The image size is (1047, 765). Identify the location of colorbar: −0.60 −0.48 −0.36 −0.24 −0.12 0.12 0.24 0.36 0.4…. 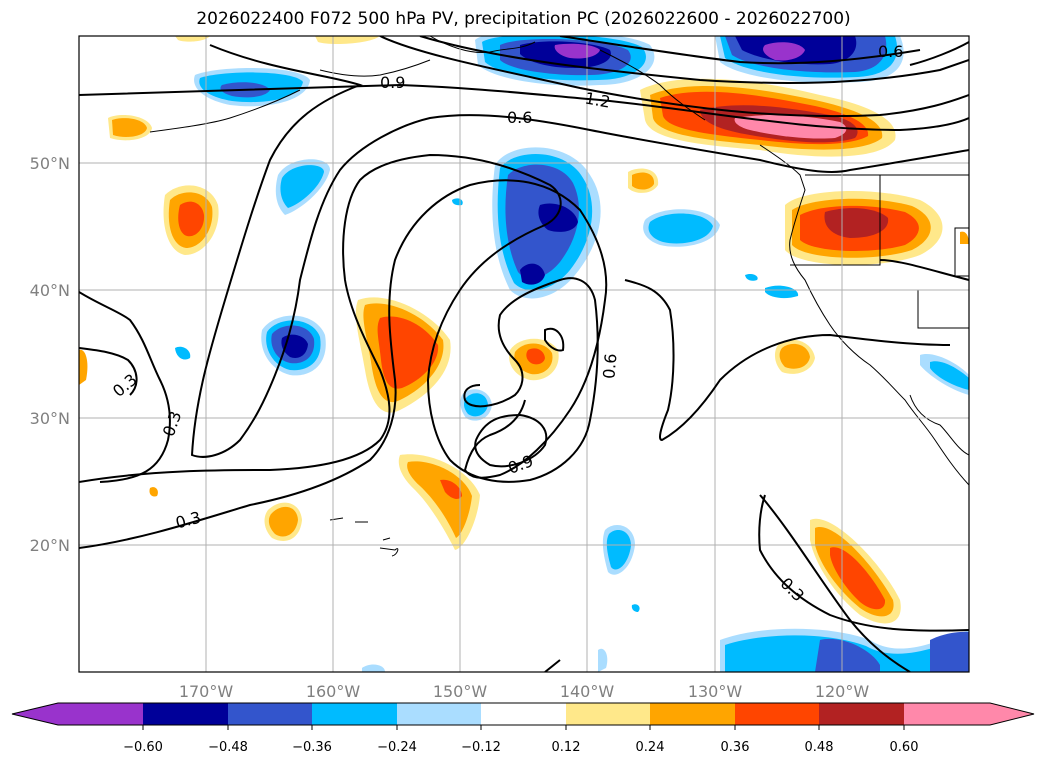
(523, 728).